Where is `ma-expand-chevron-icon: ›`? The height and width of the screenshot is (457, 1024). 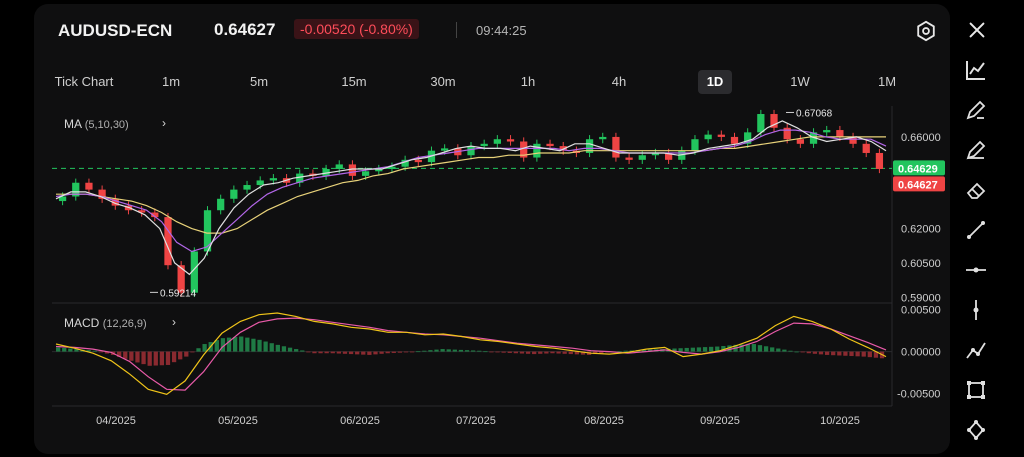 ma-expand-chevron-icon: › is located at coordinates (164, 123).